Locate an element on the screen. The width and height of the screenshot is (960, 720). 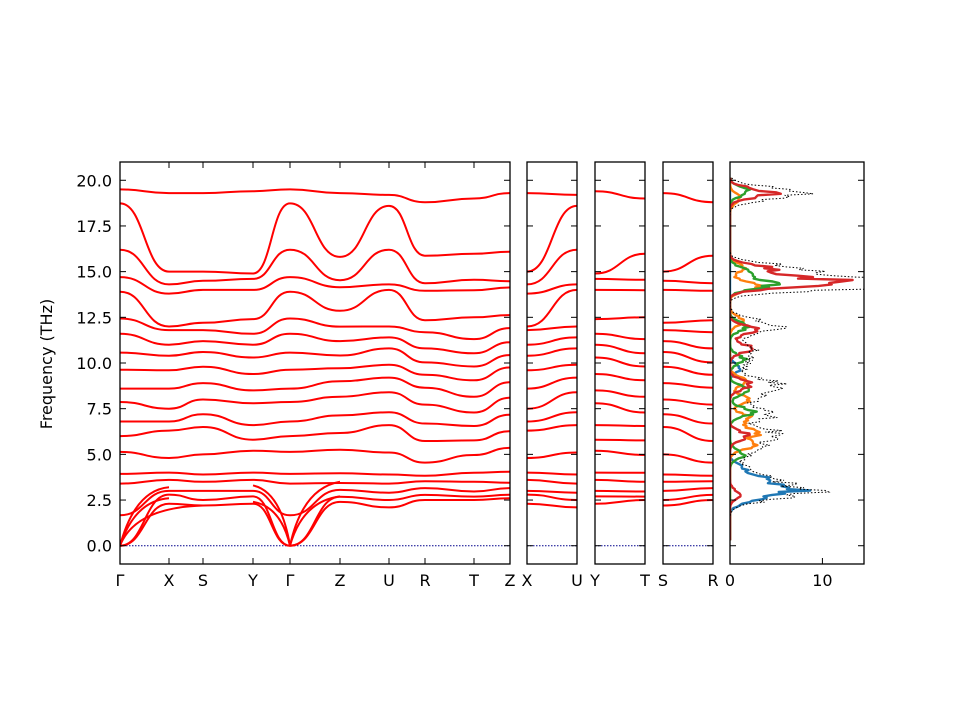
y-tick-label: 5.0 is located at coordinates (99, 454).